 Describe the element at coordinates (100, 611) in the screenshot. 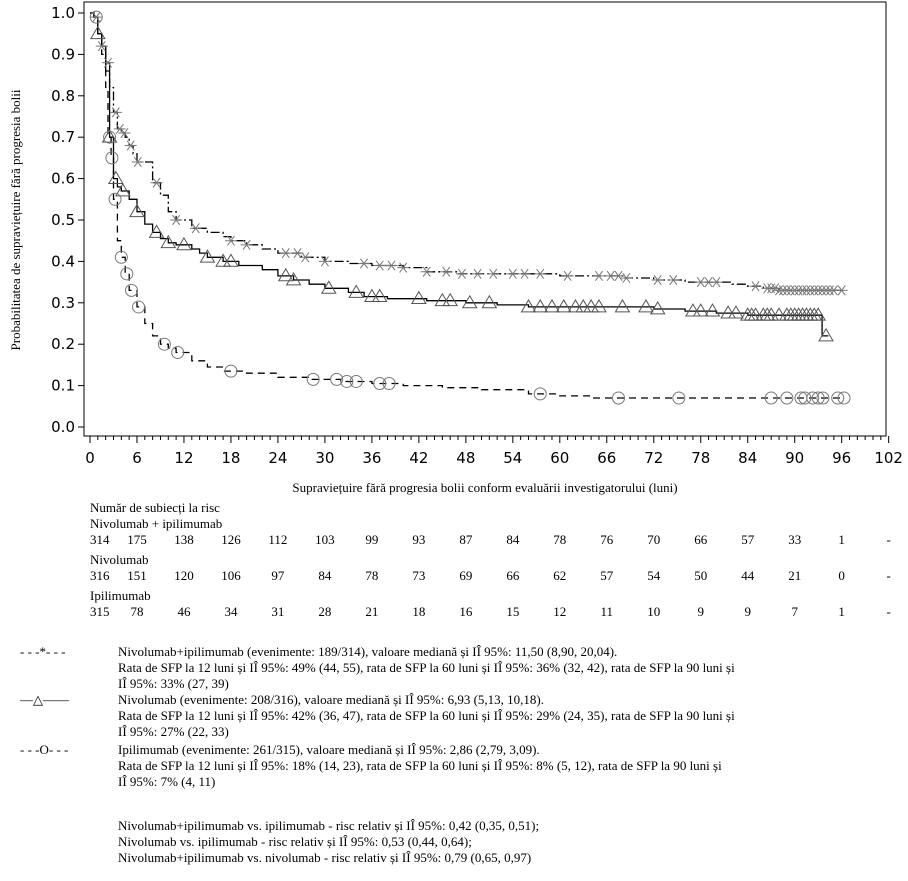

I see `risk-cell: 315` at that location.